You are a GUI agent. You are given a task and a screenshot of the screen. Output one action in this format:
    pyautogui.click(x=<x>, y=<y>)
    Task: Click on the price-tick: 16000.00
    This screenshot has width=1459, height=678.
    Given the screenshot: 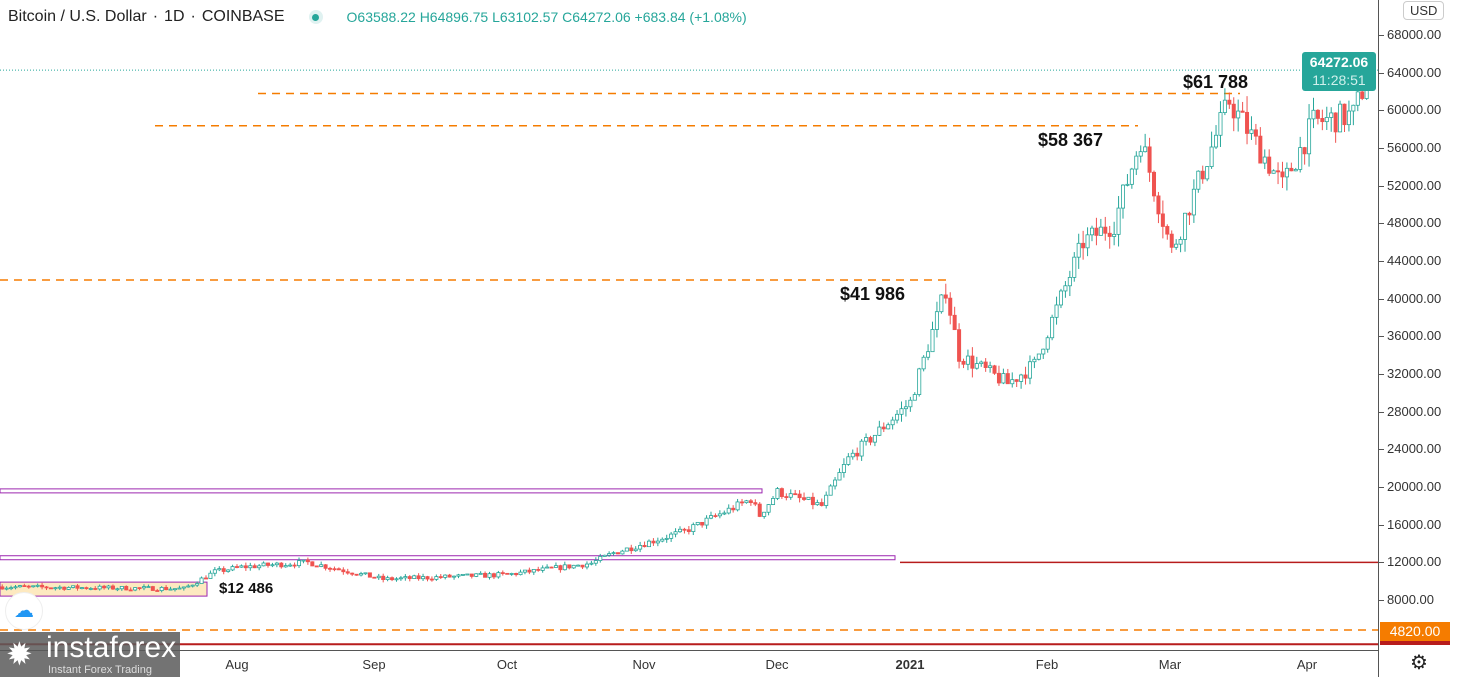 What is the action you would take?
    pyautogui.click(x=1410, y=524)
    